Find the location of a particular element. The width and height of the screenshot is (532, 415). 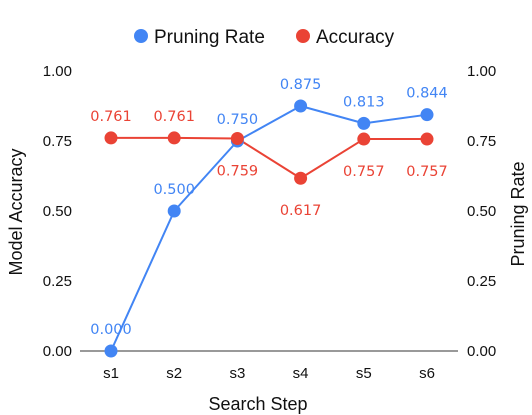

y-axis-right-title: Pruning Rate is located at coordinates (518, 213).